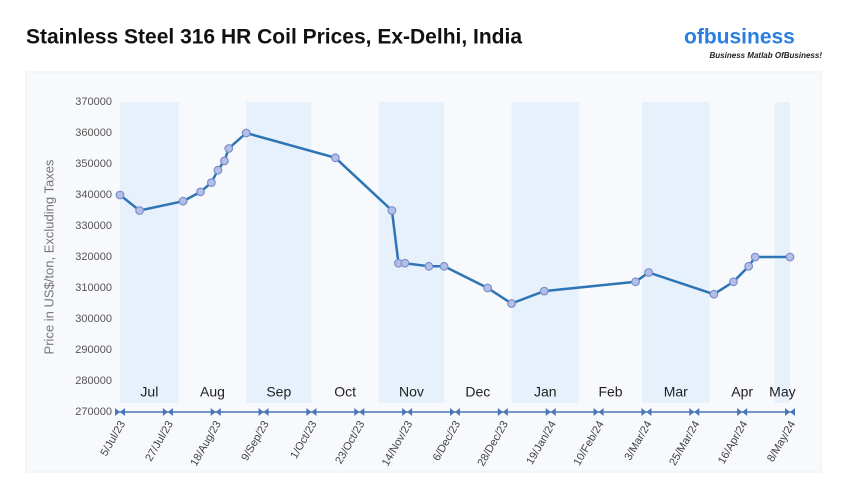 This screenshot has width=845, height=482. Describe the element at coordinates (93, 381) in the screenshot. I see `y-tick-label: 280000` at that location.